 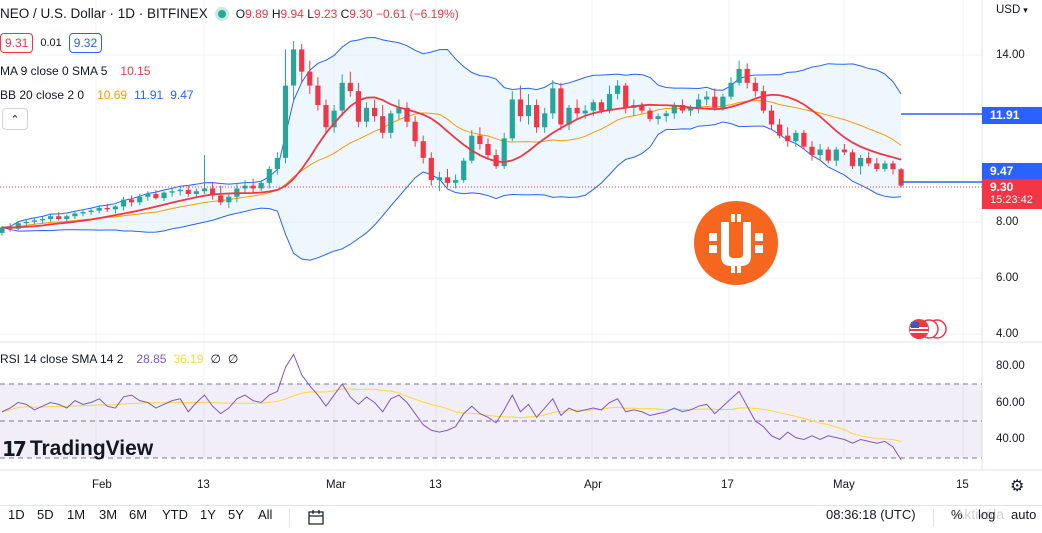 What do you see at coordinates (175, 514) in the screenshot?
I see `range-button-ytd: YTD` at bounding box center [175, 514].